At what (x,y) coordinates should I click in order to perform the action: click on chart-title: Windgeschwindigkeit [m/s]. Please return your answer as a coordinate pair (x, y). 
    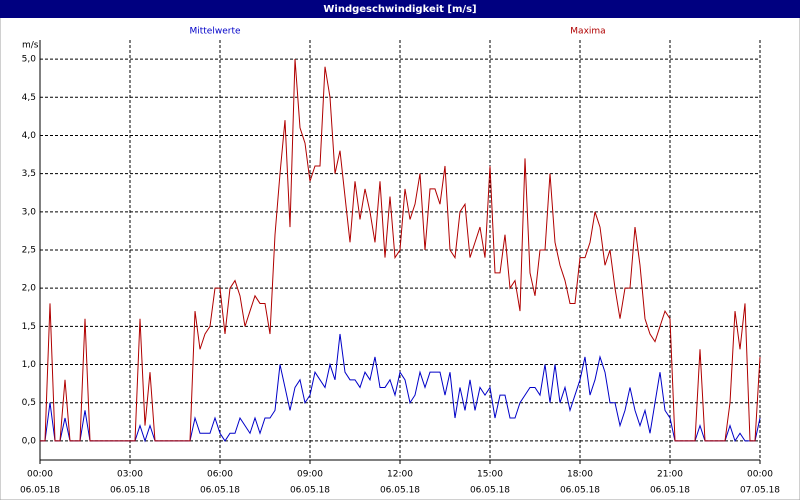
    Looking at the image, I should click on (399, 9).